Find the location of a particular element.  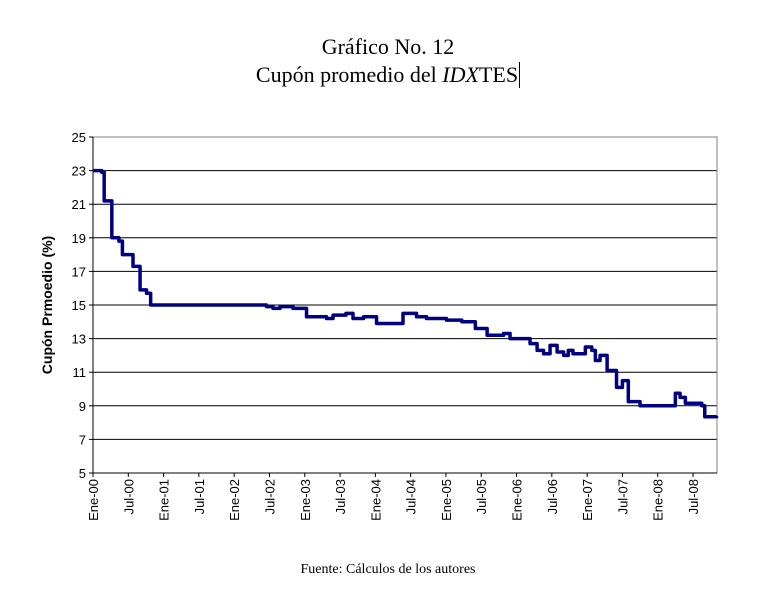

x-tick-label: Jul-02 is located at coordinates (269, 496).